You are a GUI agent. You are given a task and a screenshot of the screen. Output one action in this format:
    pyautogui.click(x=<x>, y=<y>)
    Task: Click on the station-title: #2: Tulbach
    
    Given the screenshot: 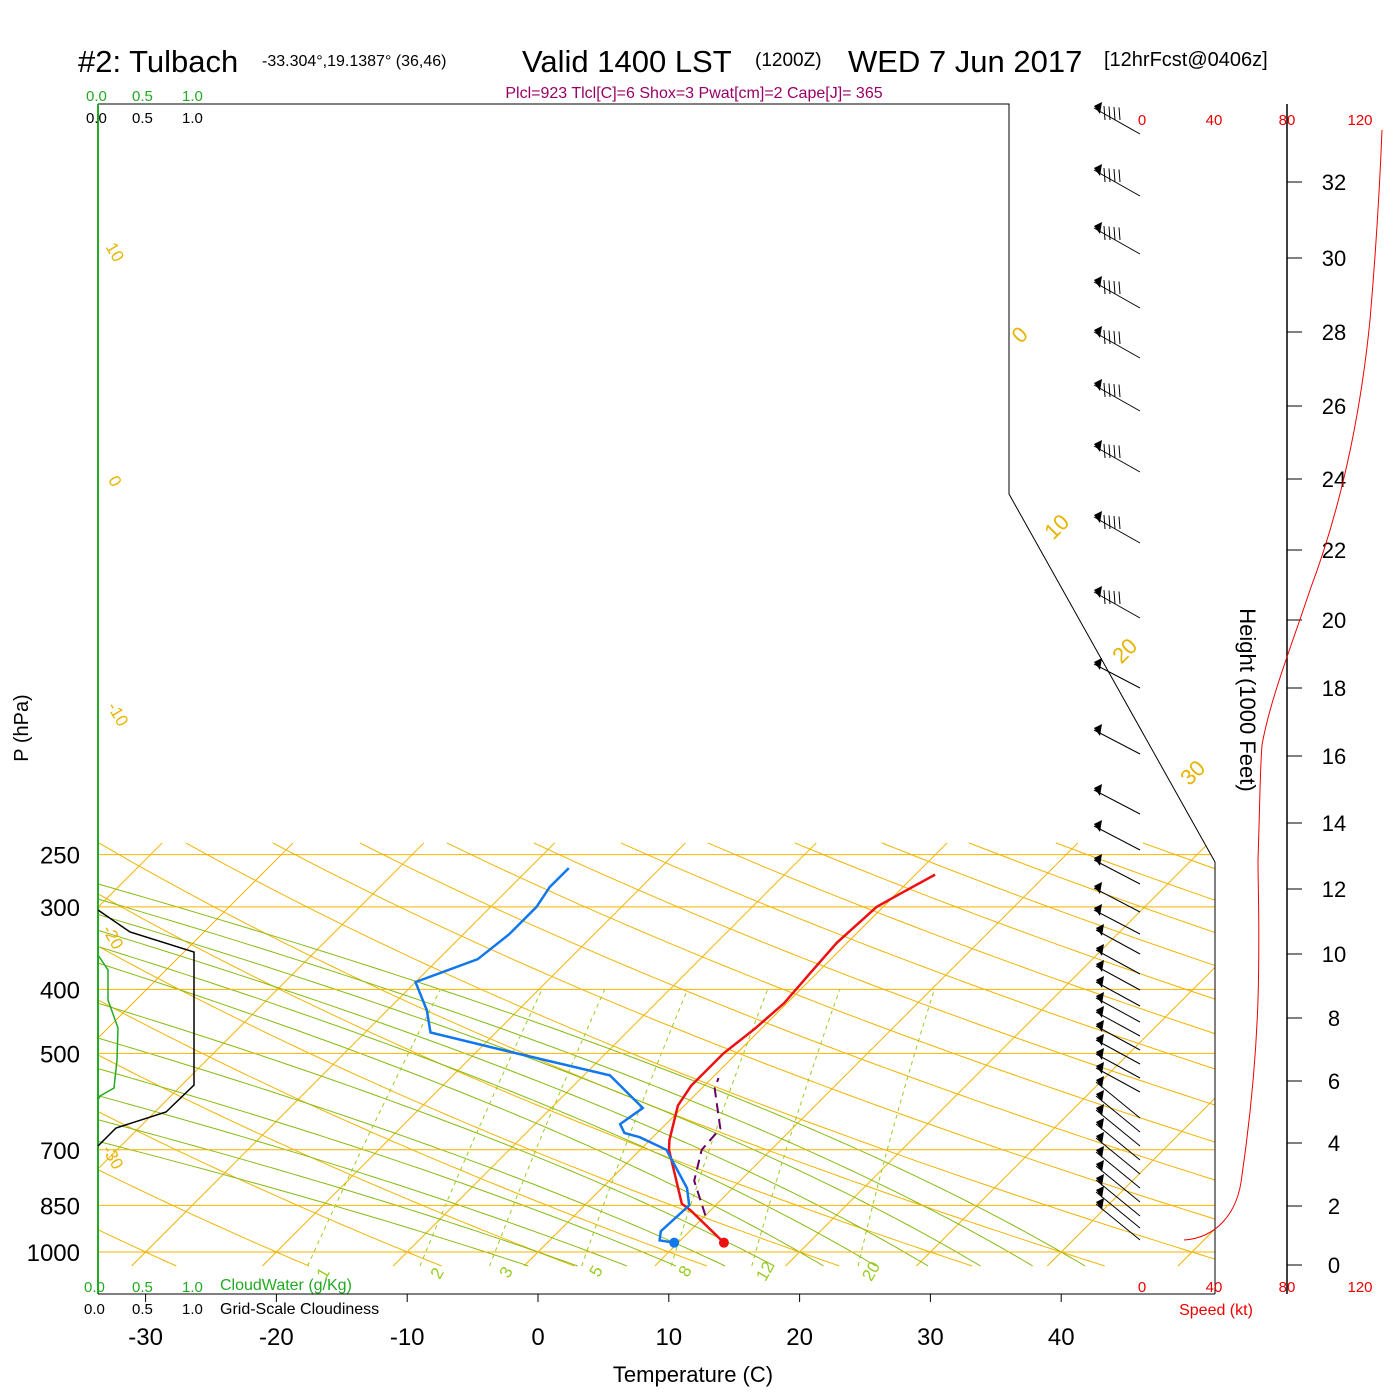 What is the action you would take?
    pyautogui.click(x=158, y=61)
    